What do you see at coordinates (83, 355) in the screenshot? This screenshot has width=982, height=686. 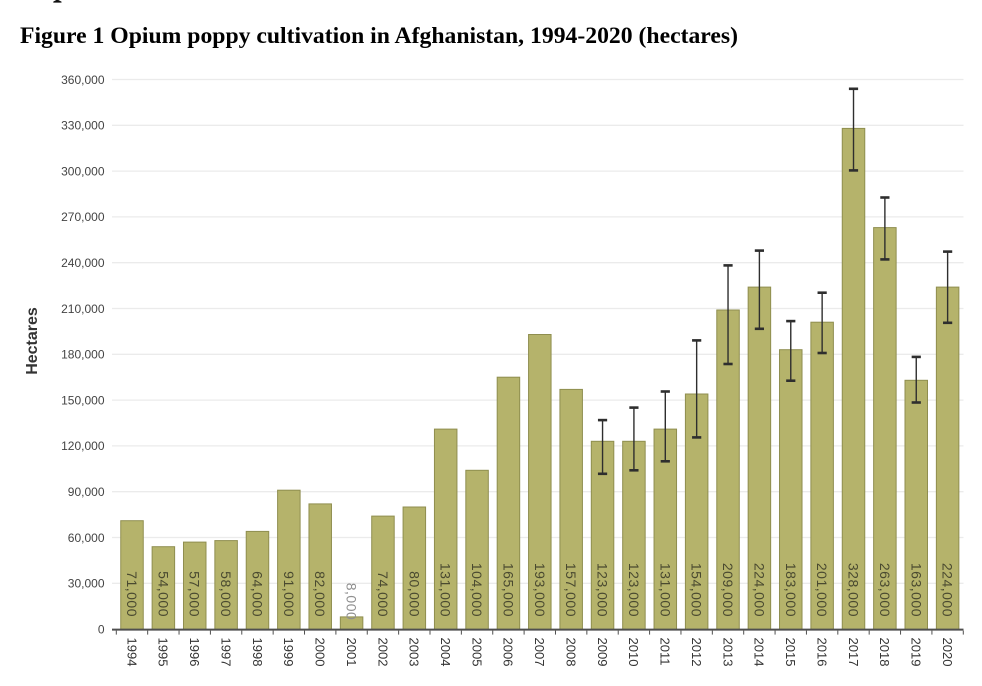 I see `svg-text: 180,000` at bounding box center [83, 355].